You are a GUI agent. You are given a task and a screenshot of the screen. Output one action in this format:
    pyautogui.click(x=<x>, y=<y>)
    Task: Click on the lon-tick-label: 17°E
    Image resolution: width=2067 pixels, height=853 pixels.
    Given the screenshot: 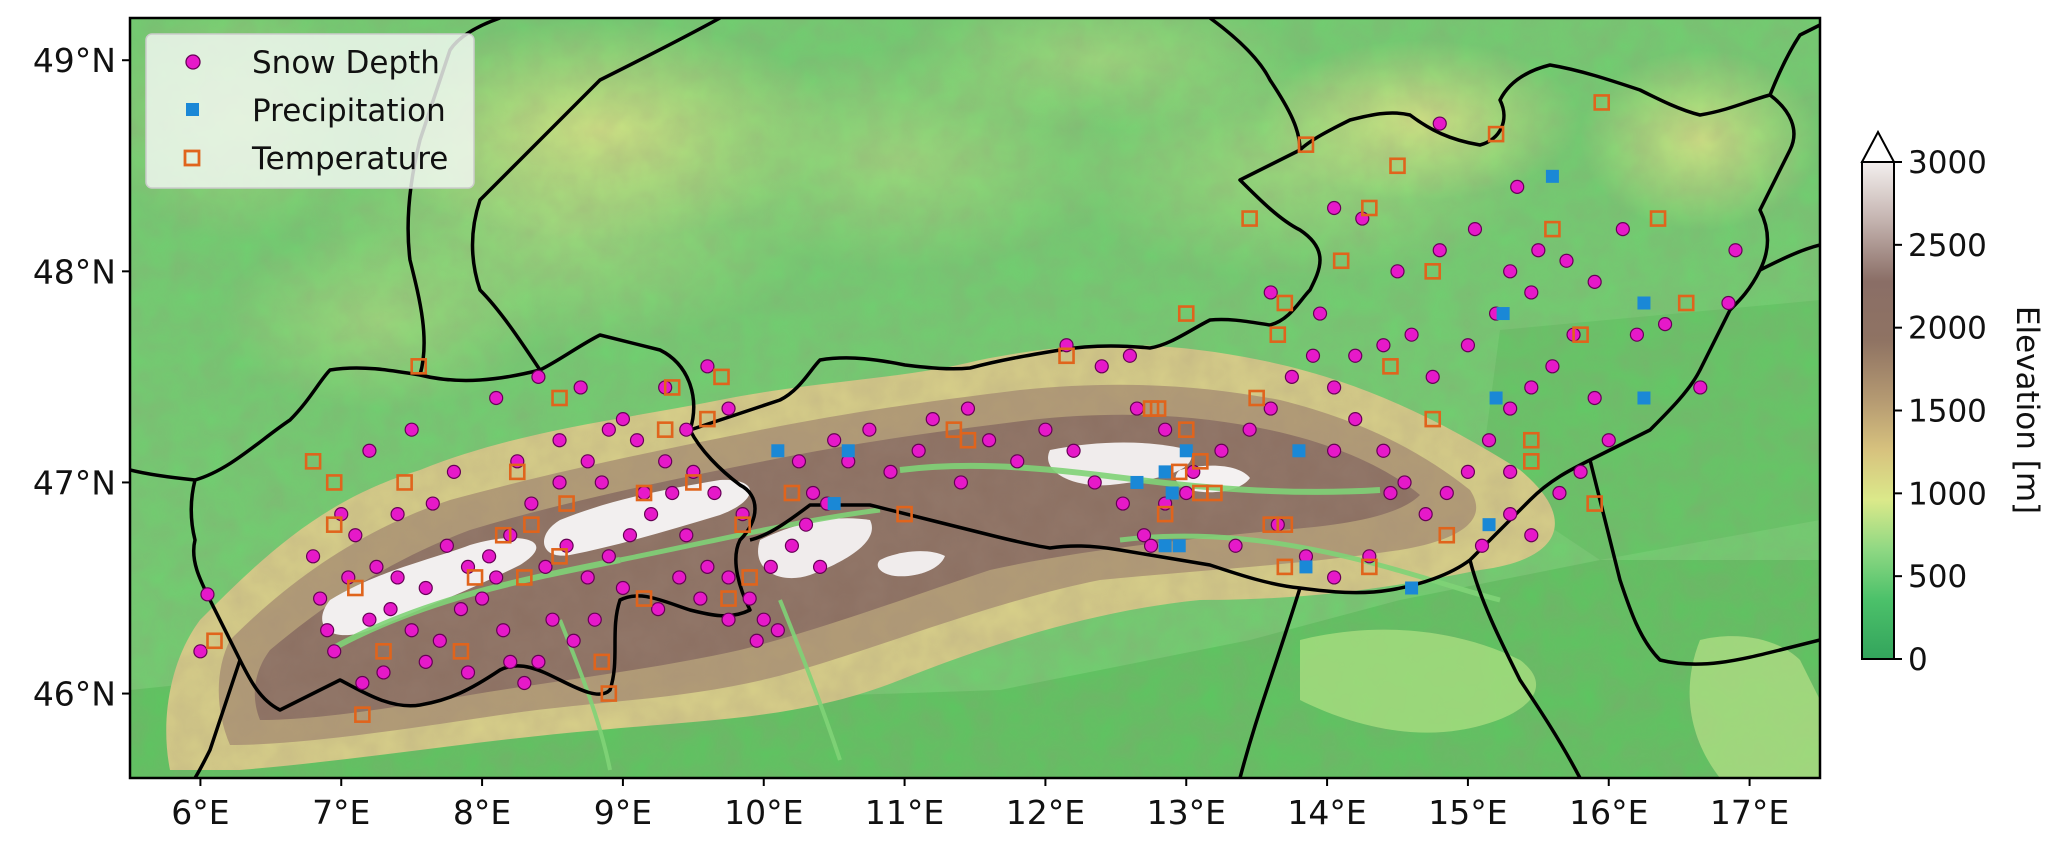 What is the action you would take?
    pyautogui.click(x=1749, y=812)
    